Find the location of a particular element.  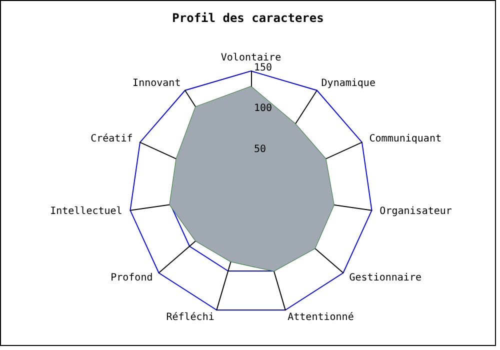

y-tick-label: 50 is located at coordinates (260, 149).